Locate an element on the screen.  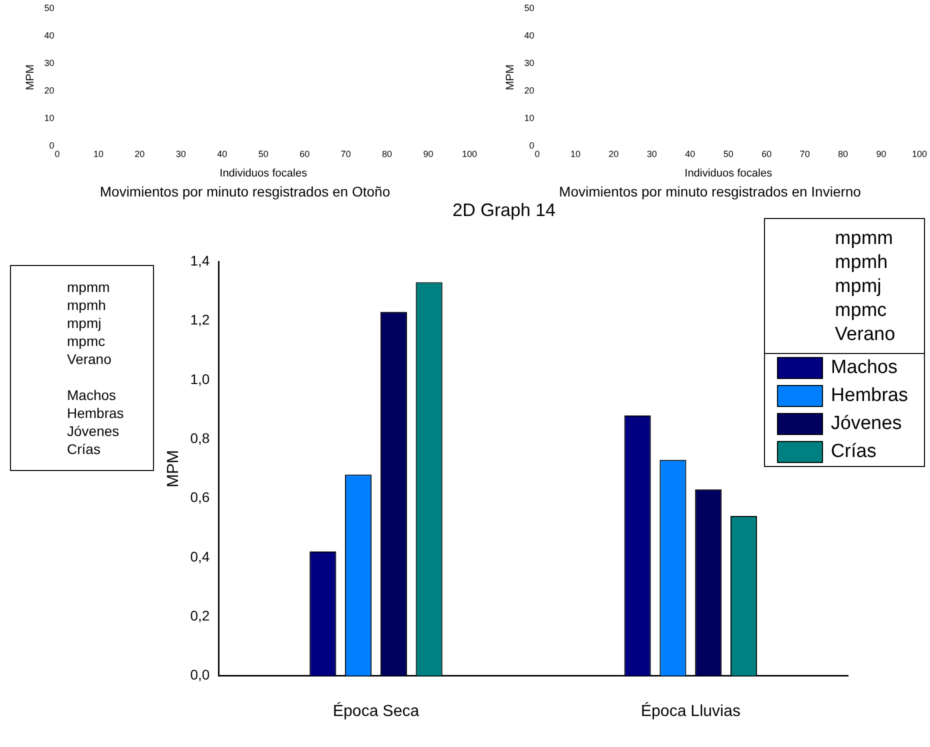
x-tick-label: Época Seca is located at coordinates (376, 711).